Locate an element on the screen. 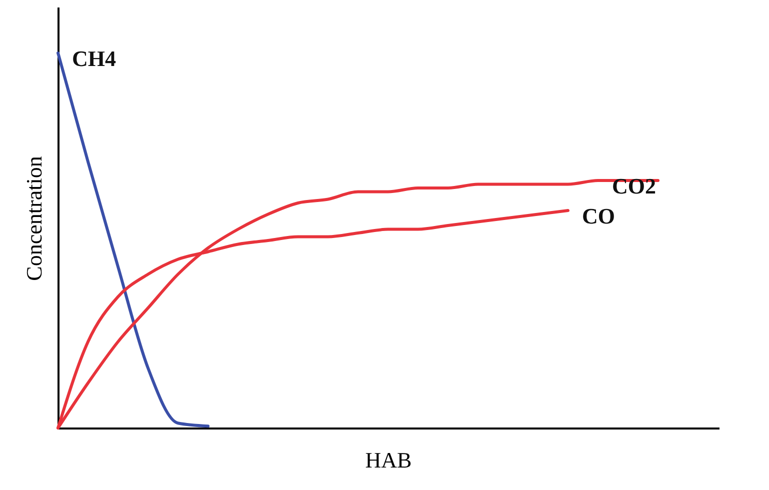  y-axis-title: Concentration is located at coordinates (34, 218).